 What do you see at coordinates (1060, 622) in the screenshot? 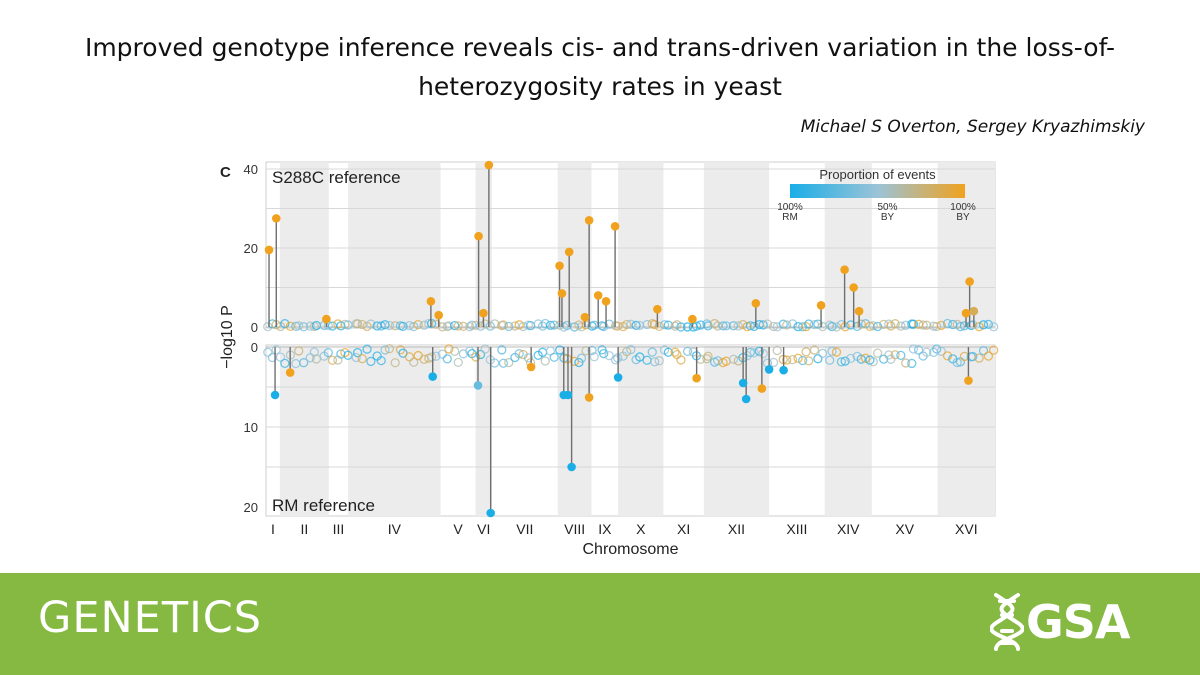
I see `gsa-logo: GSA` at bounding box center [1060, 622].